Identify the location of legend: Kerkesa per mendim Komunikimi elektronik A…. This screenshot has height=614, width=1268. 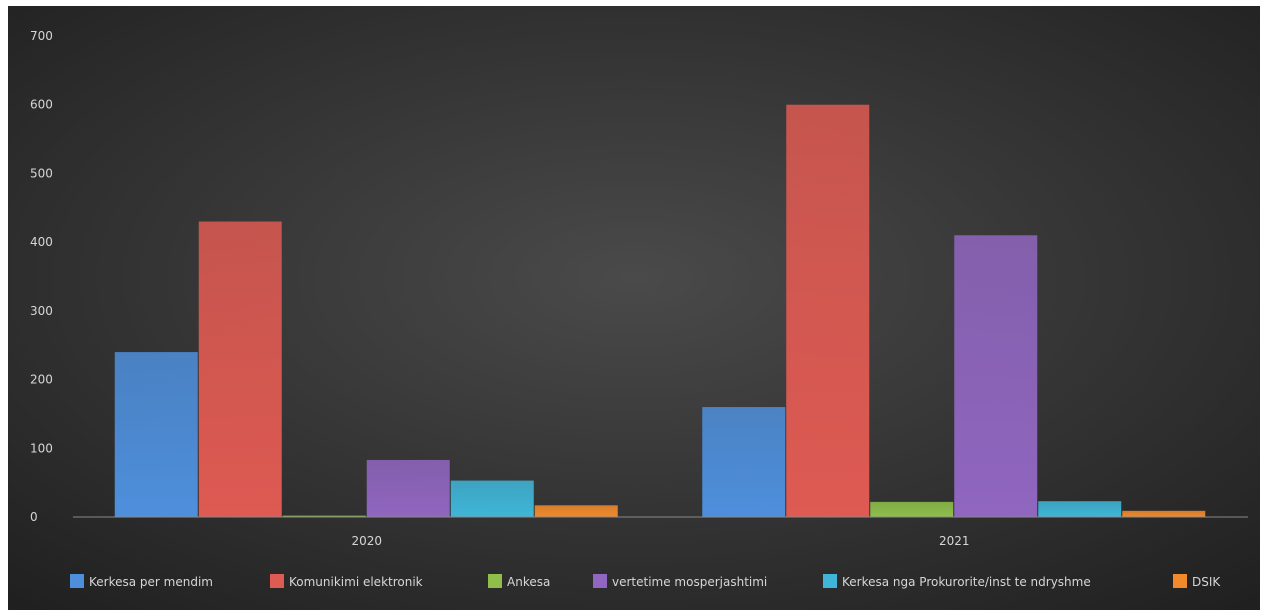
(645, 581).